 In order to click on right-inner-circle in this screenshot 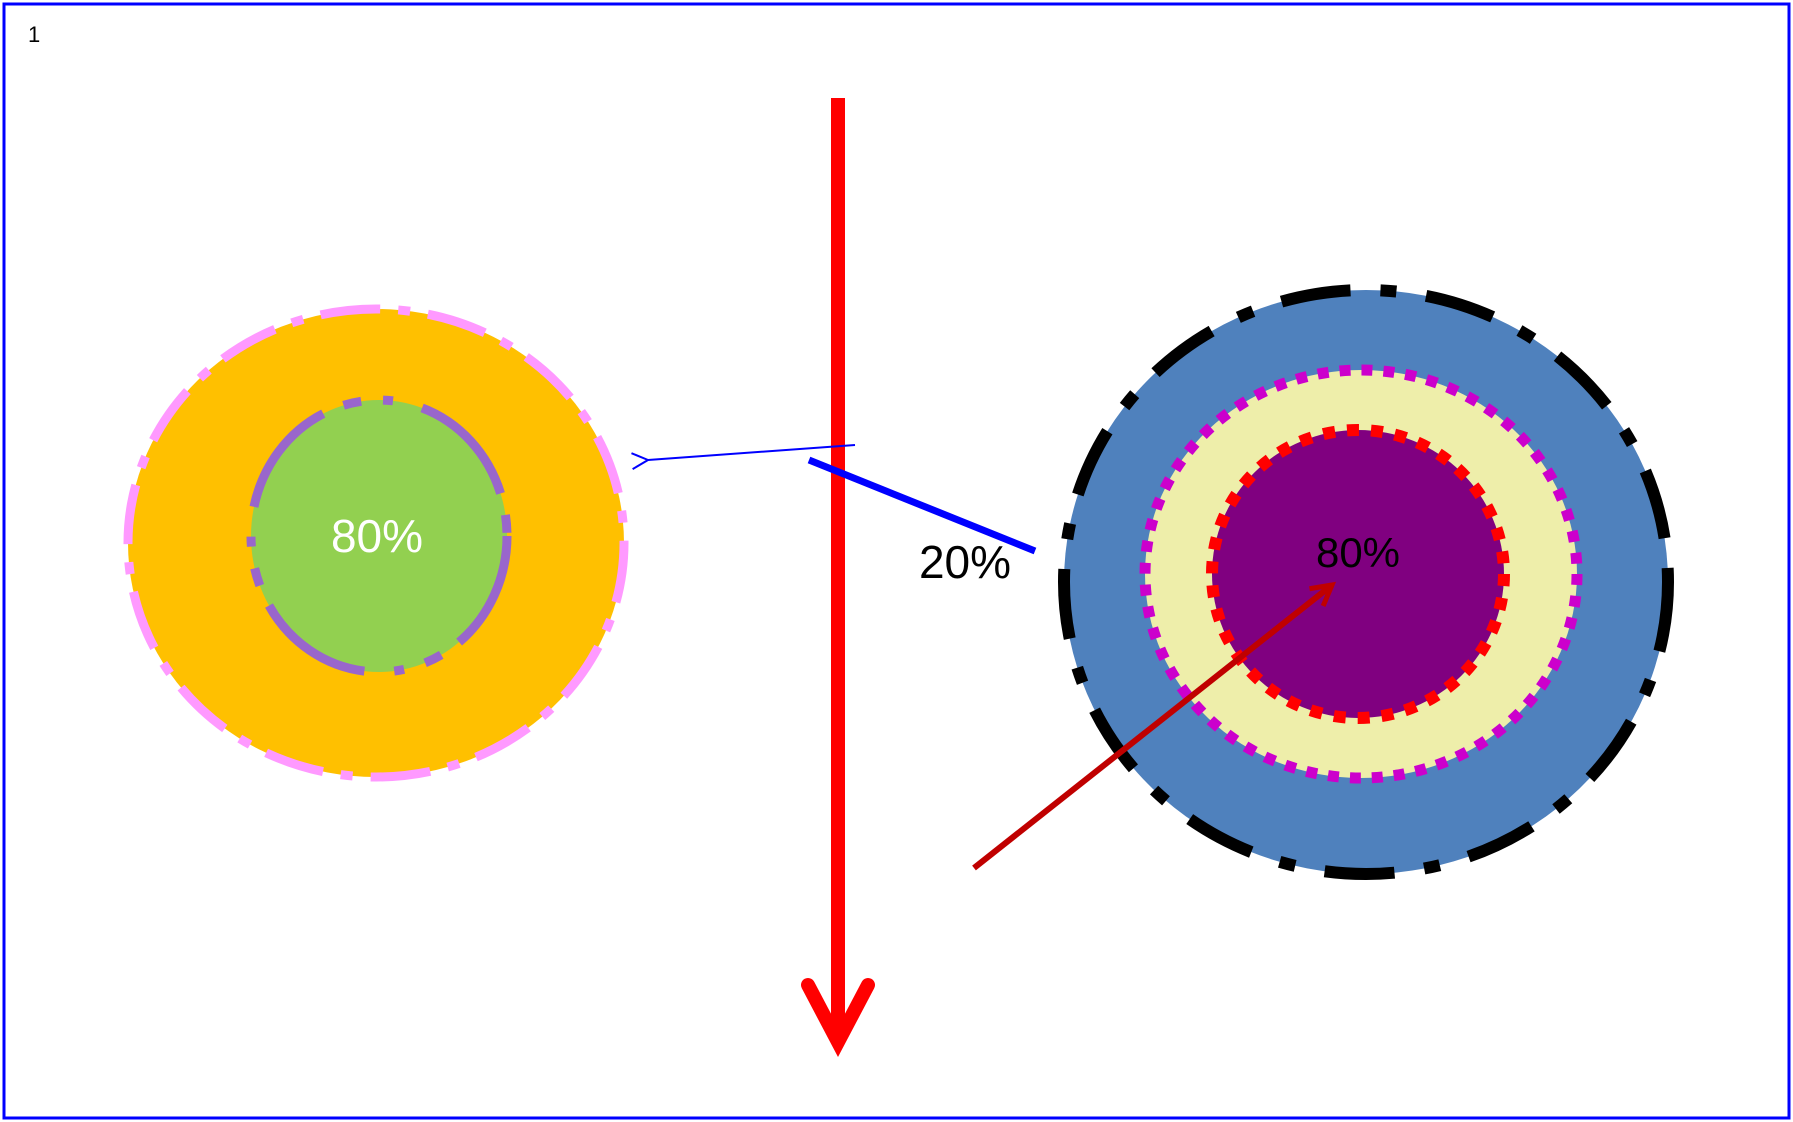, I will do `click(1358, 574)`.